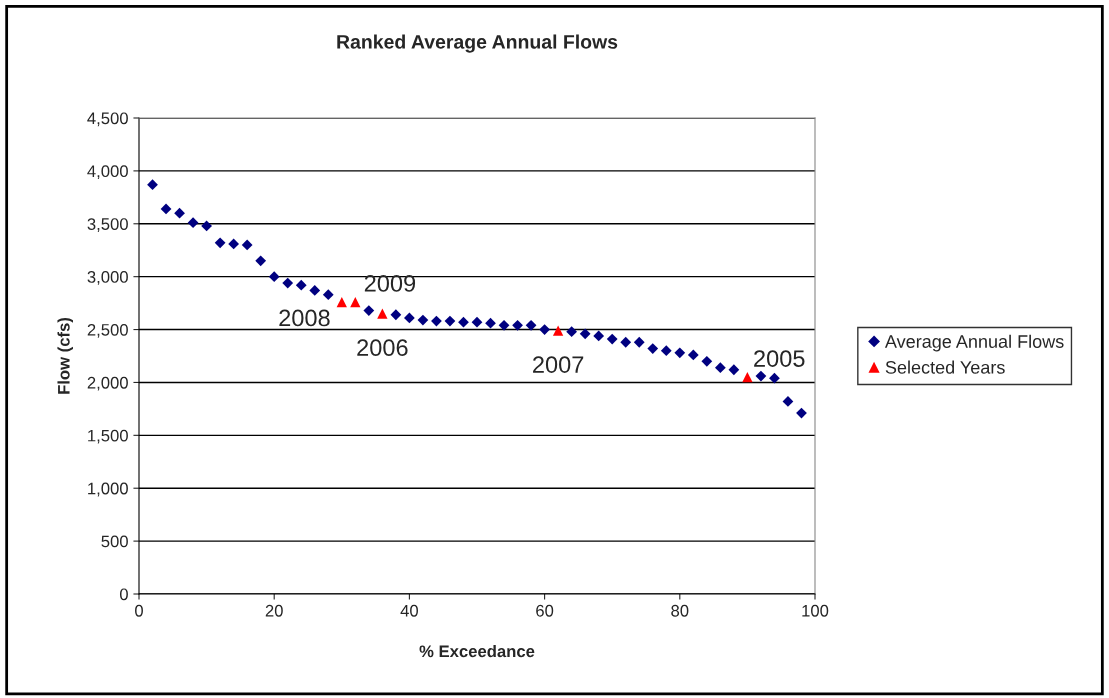 Image resolution: width=1109 pixels, height=698 pixels. I want to click on x-tick-label: 40, so click(409, 610).